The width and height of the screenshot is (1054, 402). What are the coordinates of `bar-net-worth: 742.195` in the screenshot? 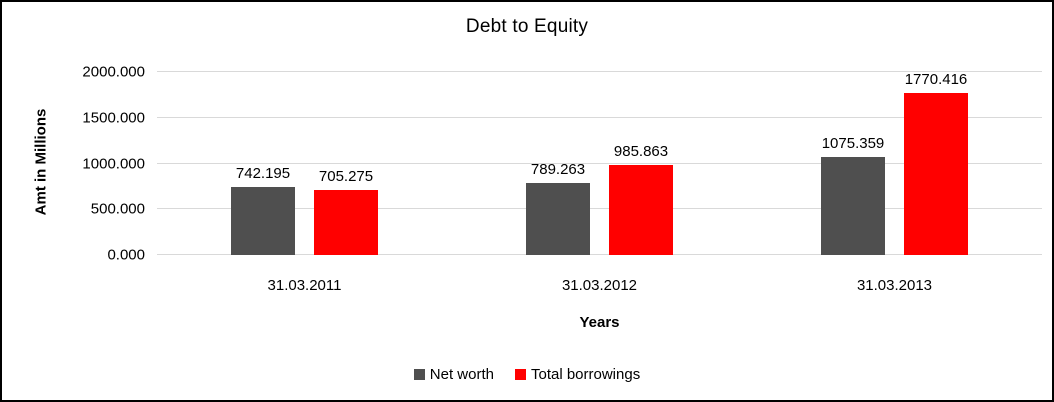 It's located at (263, 210).